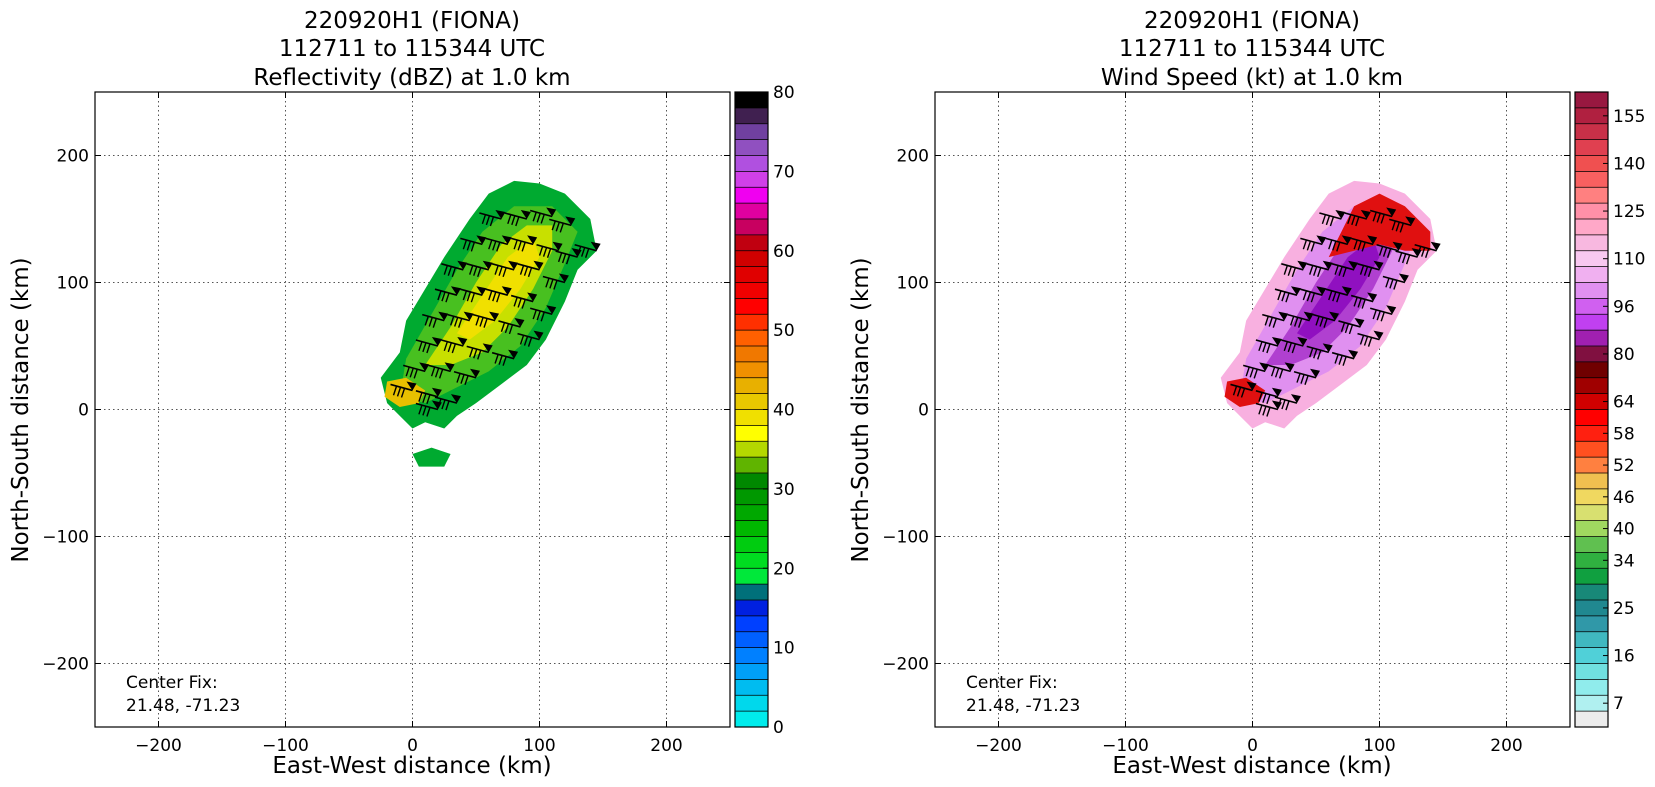 Image resolution: width=1655 pixels, height=787 pixels. I want to click on x-tick-label: 100, so click(1379, 746).